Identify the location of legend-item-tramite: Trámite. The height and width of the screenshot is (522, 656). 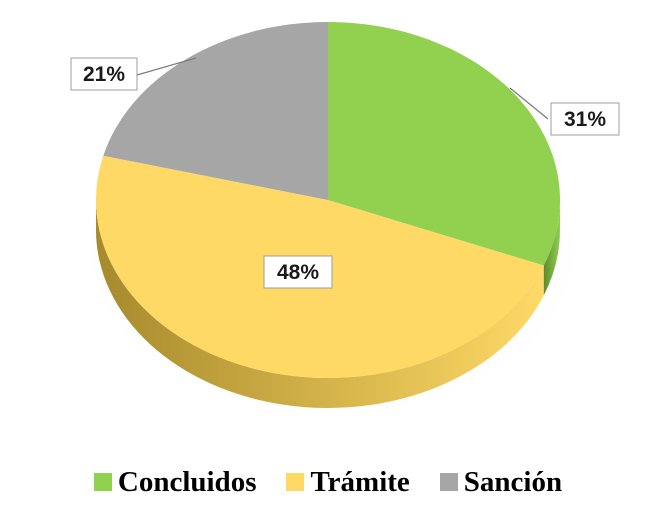
(348, 482).